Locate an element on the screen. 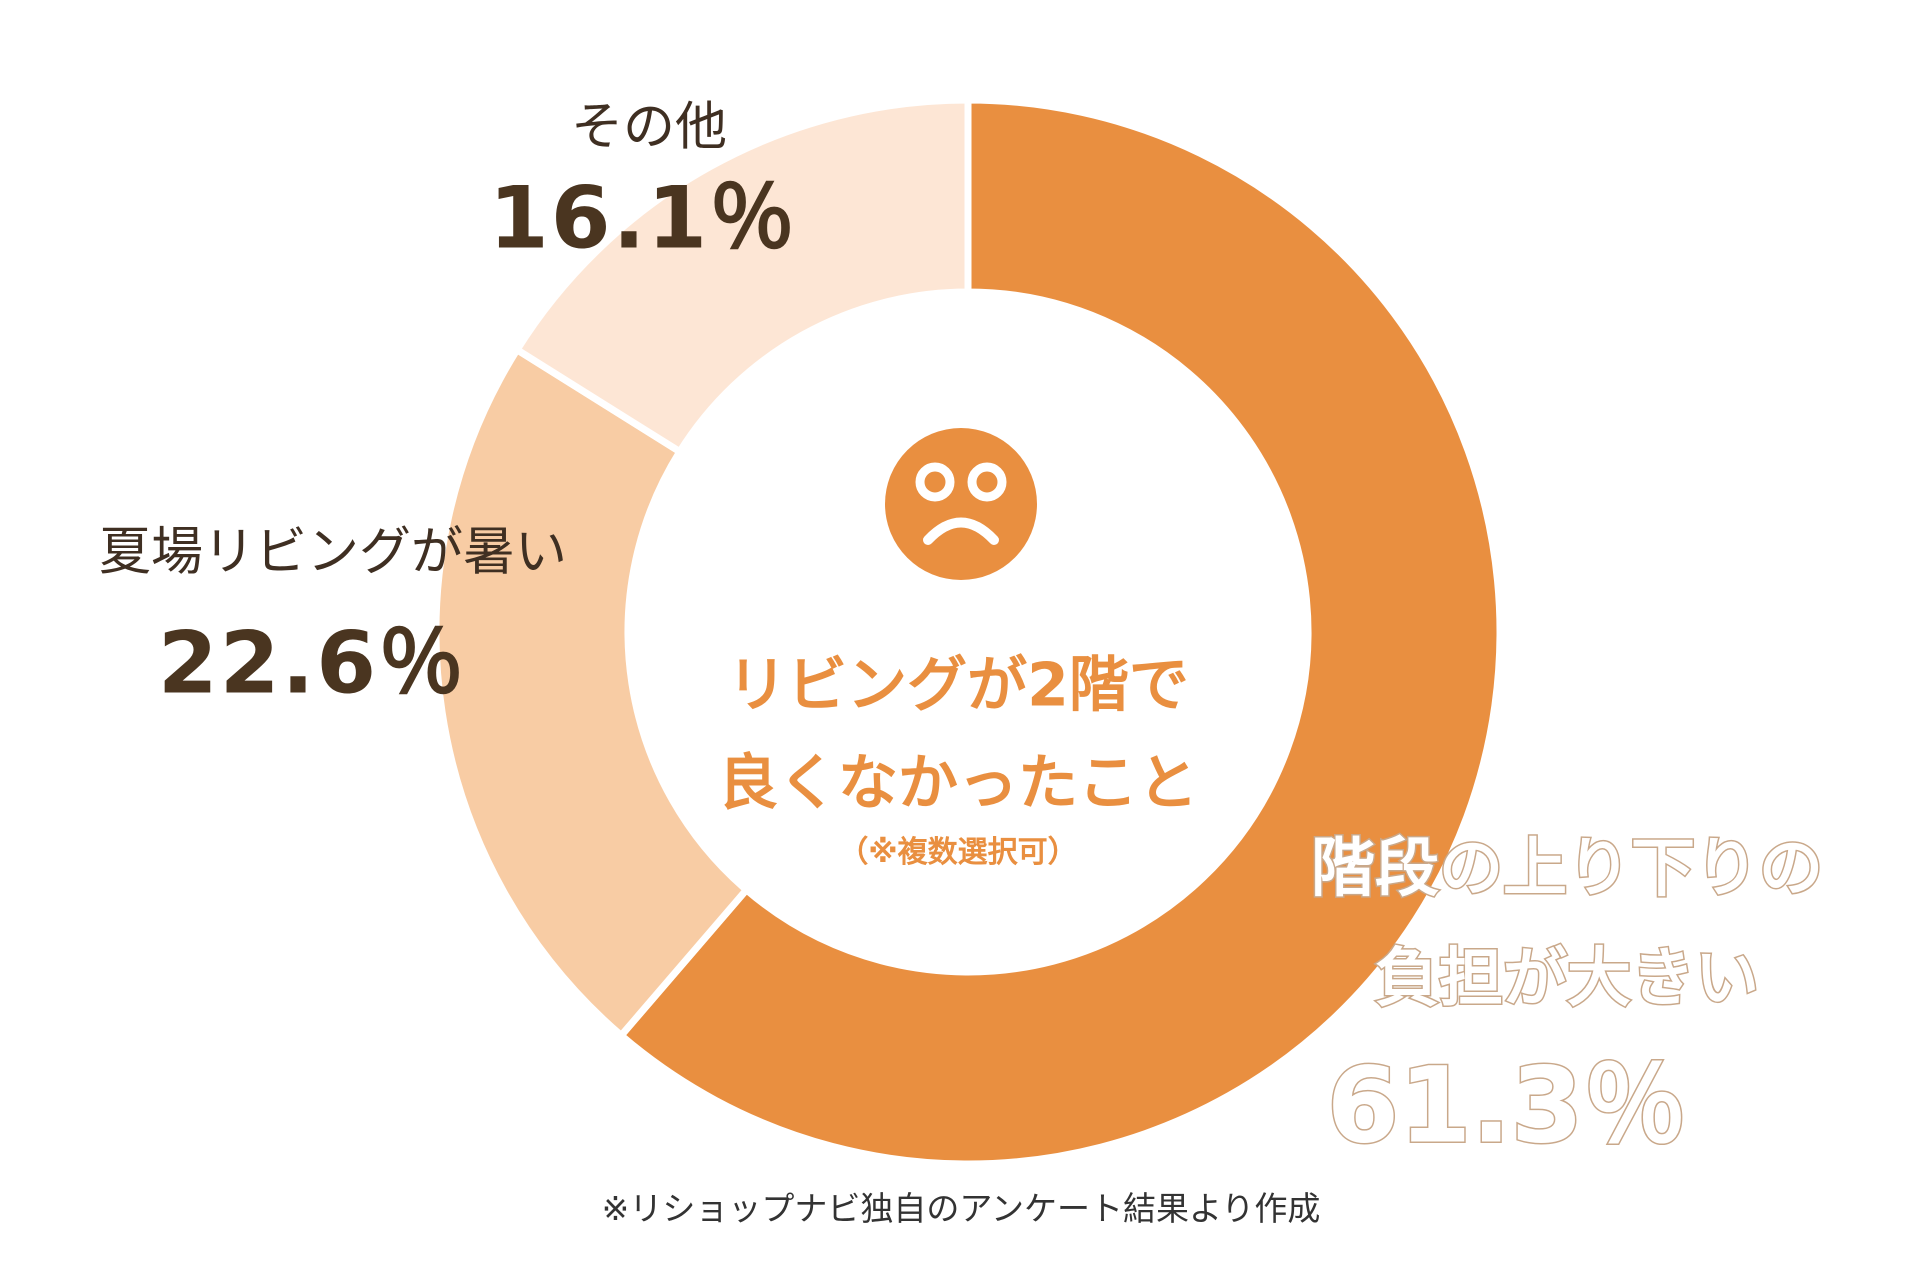  center-title-line-1: リビングが2階で is located at coordinates (958, 685).